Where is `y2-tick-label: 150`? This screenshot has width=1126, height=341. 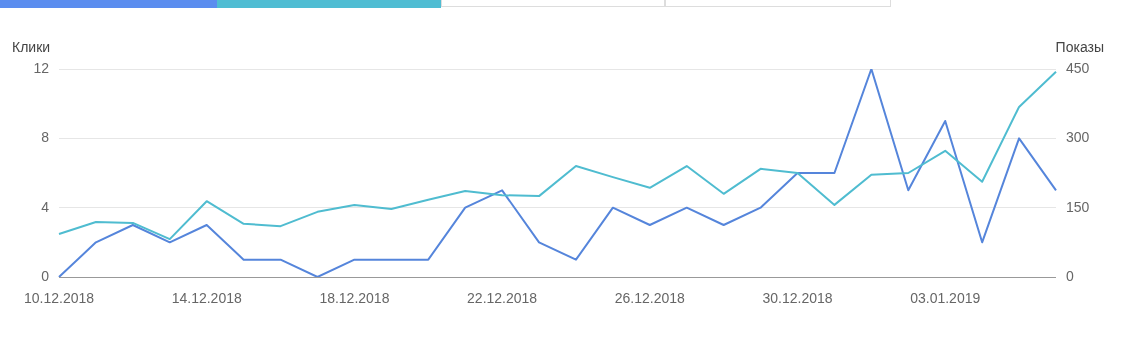 y2-tick-label: 150 is located at coordinates (1078, 206).